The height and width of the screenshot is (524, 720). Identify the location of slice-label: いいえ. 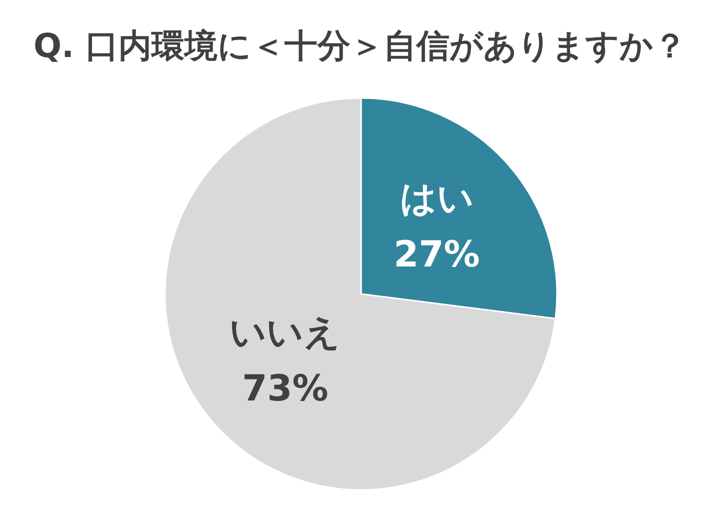
(285, 333).